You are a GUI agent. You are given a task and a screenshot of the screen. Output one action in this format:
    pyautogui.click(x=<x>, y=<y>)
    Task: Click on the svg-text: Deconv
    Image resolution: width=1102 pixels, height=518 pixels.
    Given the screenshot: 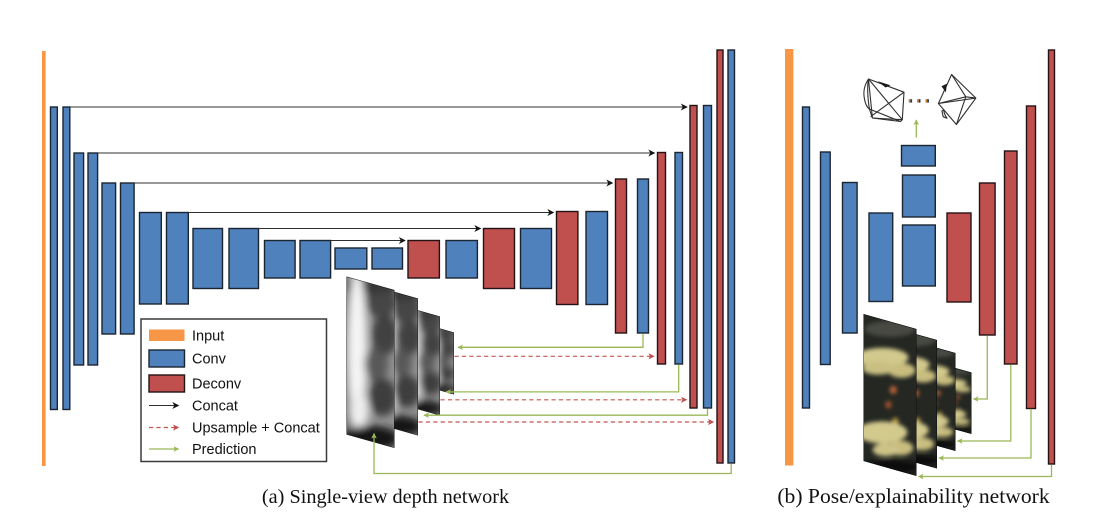 What is the action you would take?
    pyautogui.click(x=217, y=385)
    